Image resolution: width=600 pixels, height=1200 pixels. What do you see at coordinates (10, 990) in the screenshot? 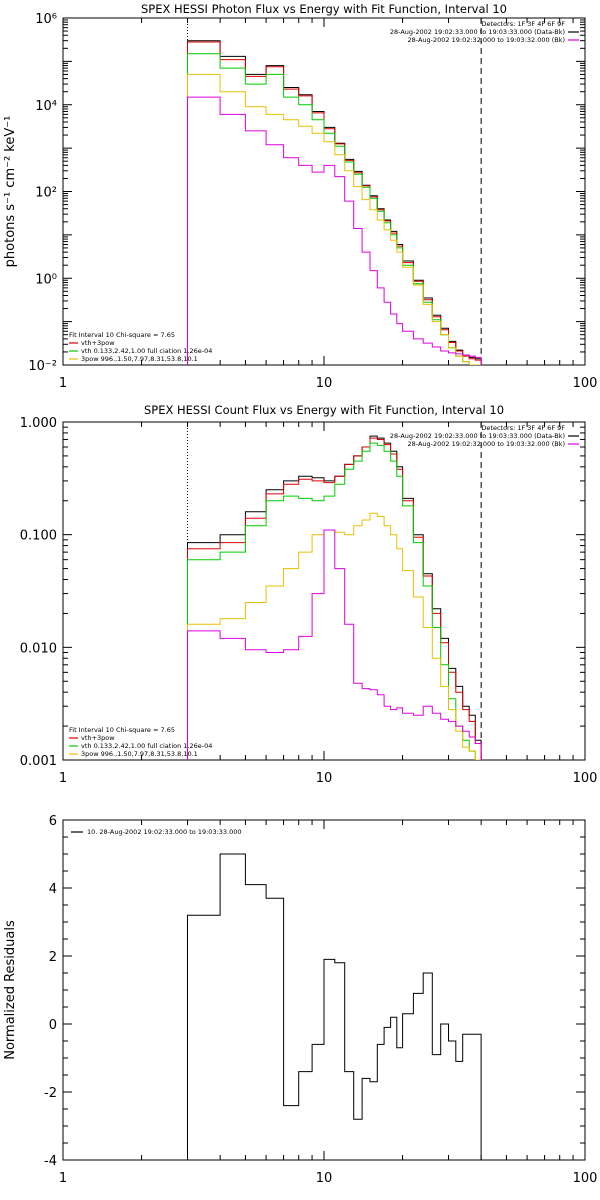
I see `y-axis-label: Normalized Residuals` at bounding box center [10, 990].